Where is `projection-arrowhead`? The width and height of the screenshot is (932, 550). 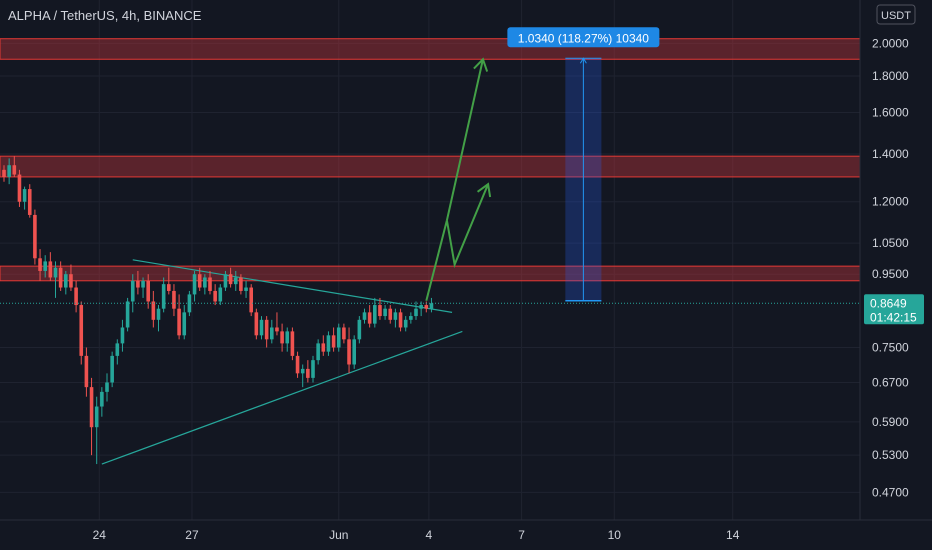
projection-arrowhead is located at coordinates (583, 60).